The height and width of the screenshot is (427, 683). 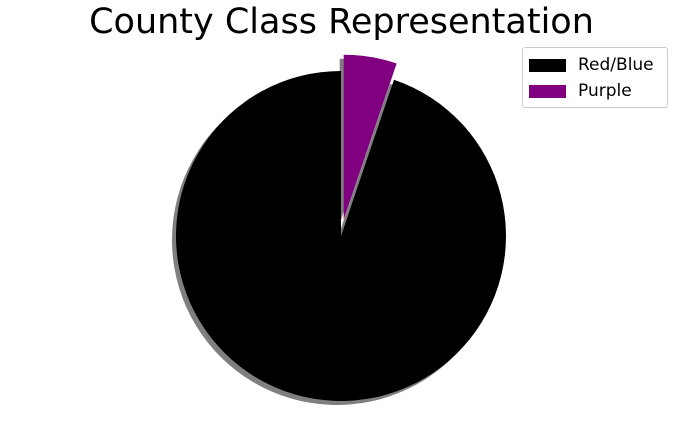 I want to click on legend-swatch-red-blue, so click(x=547, y=65).